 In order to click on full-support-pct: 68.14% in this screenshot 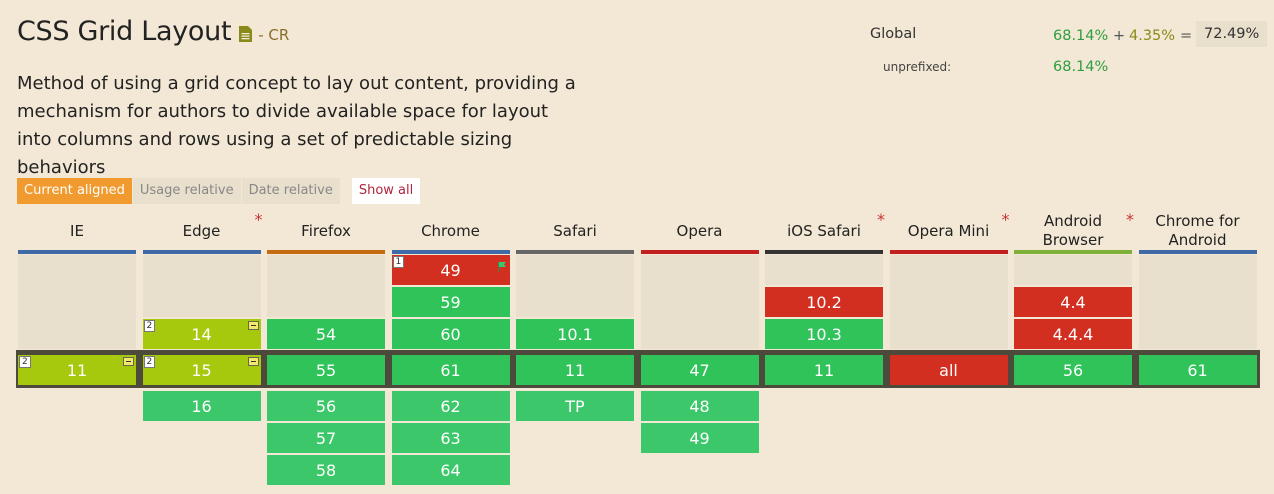, I will do `click(1081, 36)`.